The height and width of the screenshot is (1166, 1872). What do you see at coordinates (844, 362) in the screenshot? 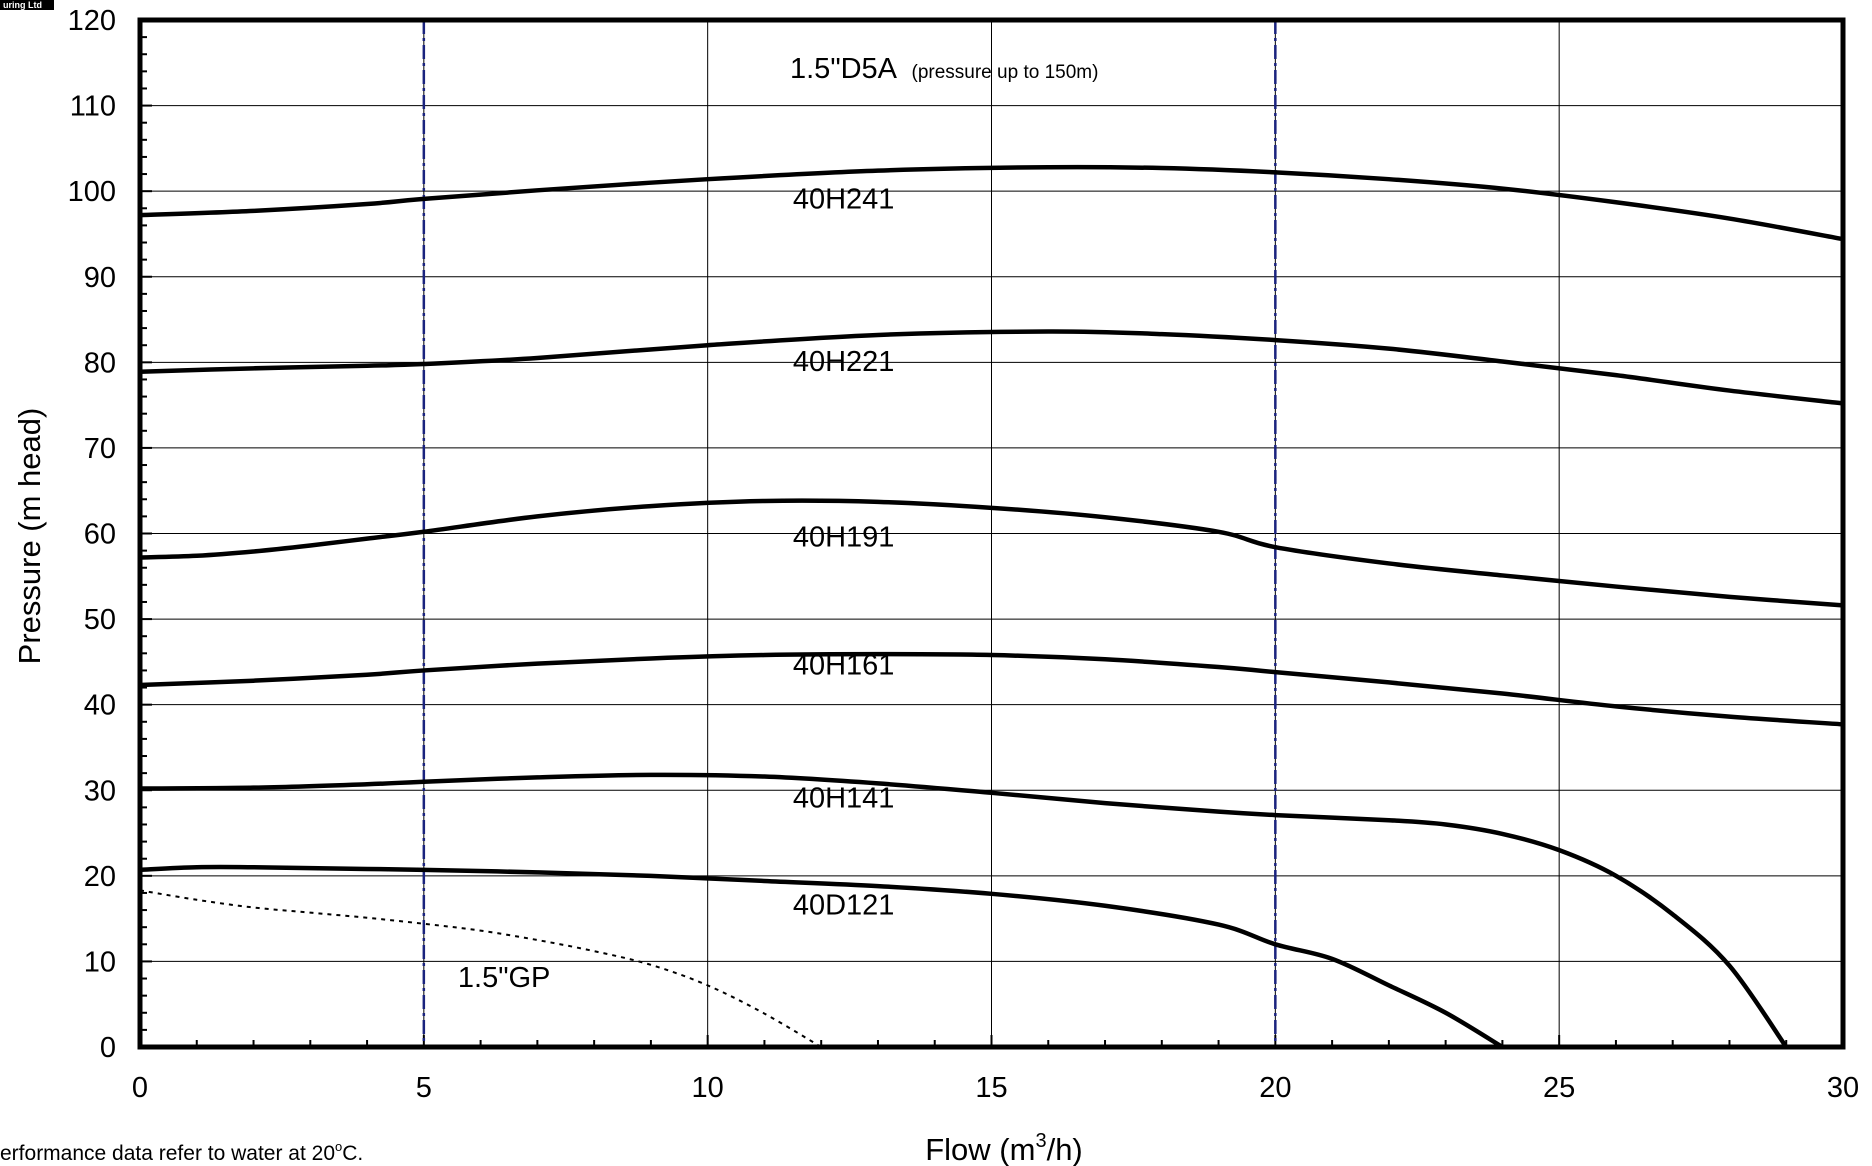
I see `series-label-1: 40H221` at bounding box center [844, 362].